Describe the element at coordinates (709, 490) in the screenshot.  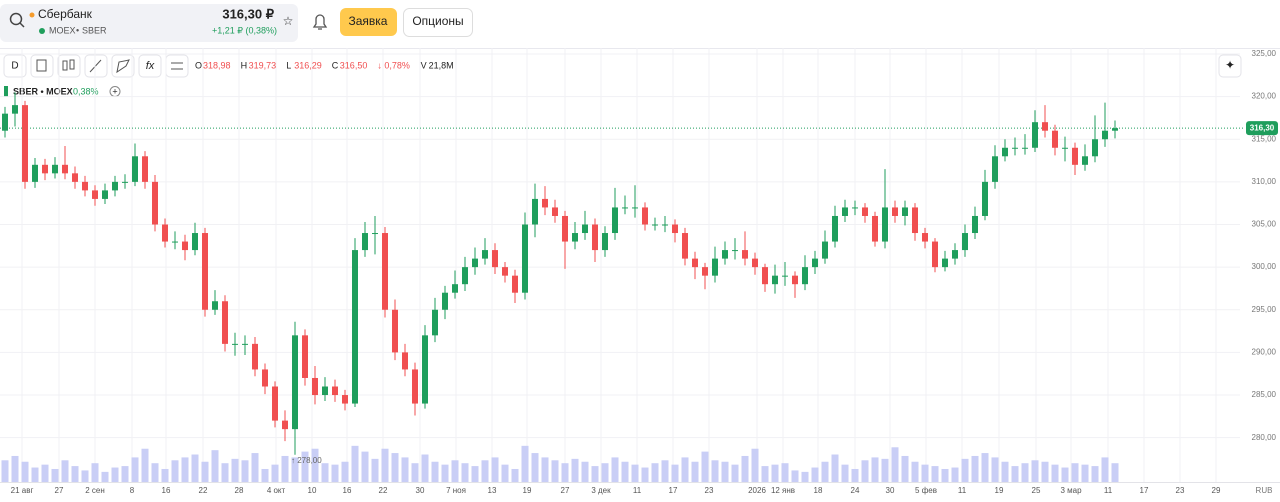
I see `x-tick-label: 23` at that location.